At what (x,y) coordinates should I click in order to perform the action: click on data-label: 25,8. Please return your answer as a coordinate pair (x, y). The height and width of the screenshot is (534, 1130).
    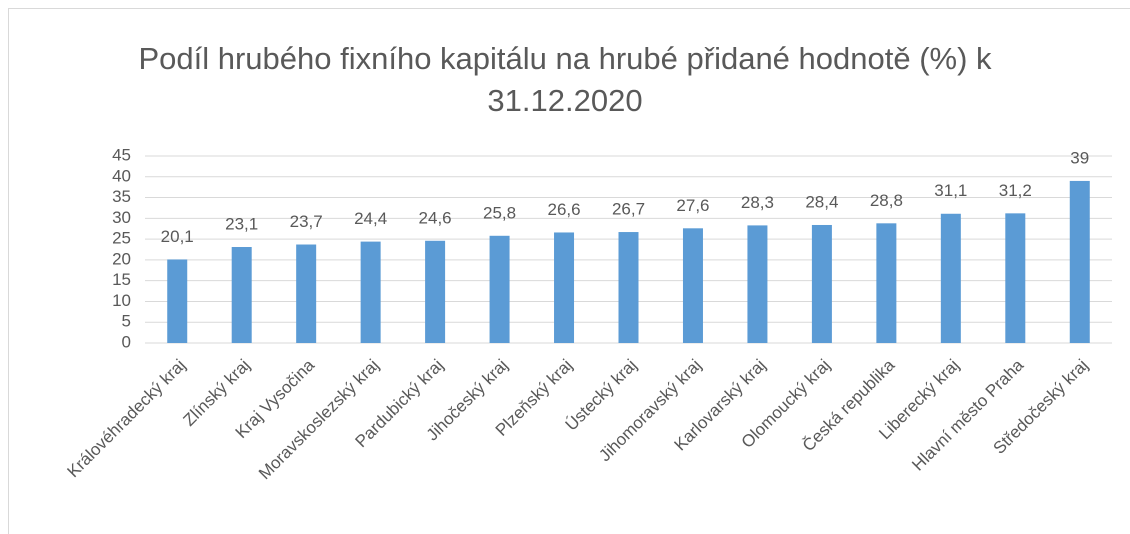
    Looking at the image, I should click on (499, 212).